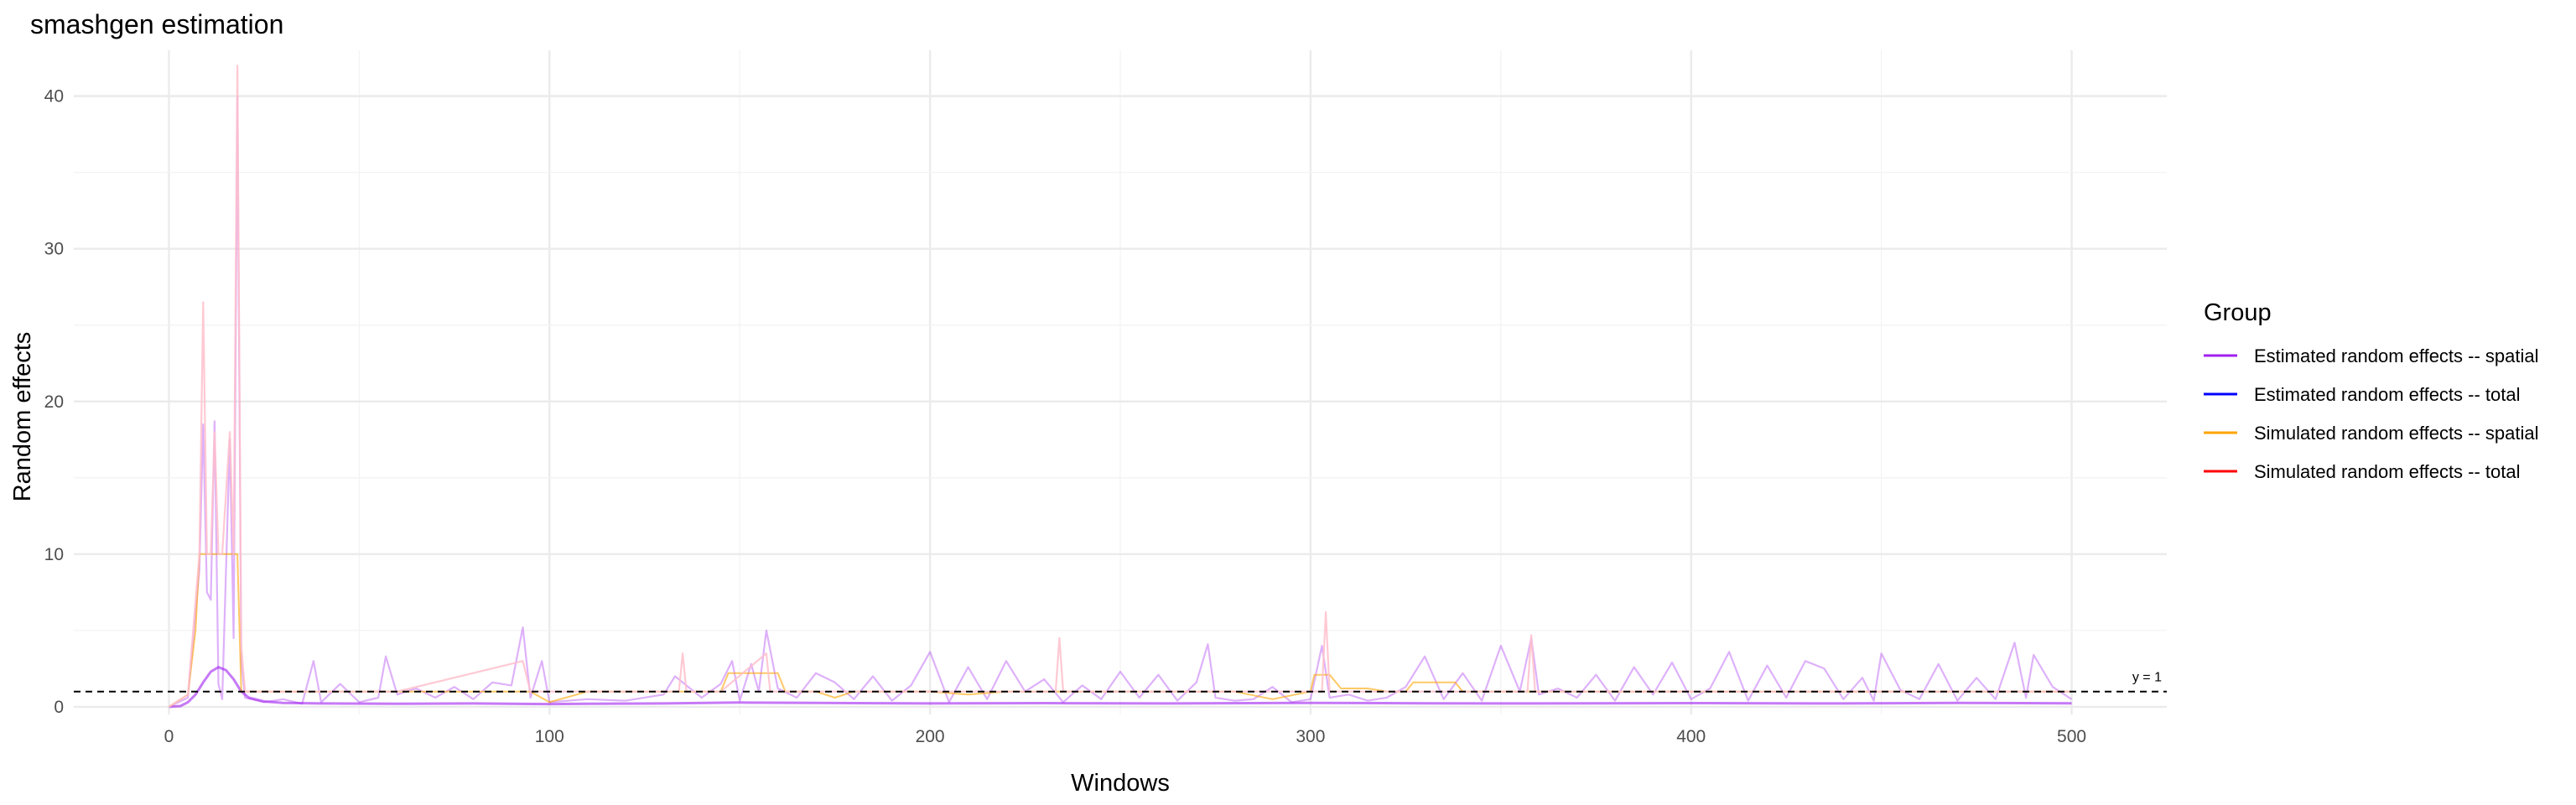  I want to click on x-tick-label: 500, so click(2071, 736).